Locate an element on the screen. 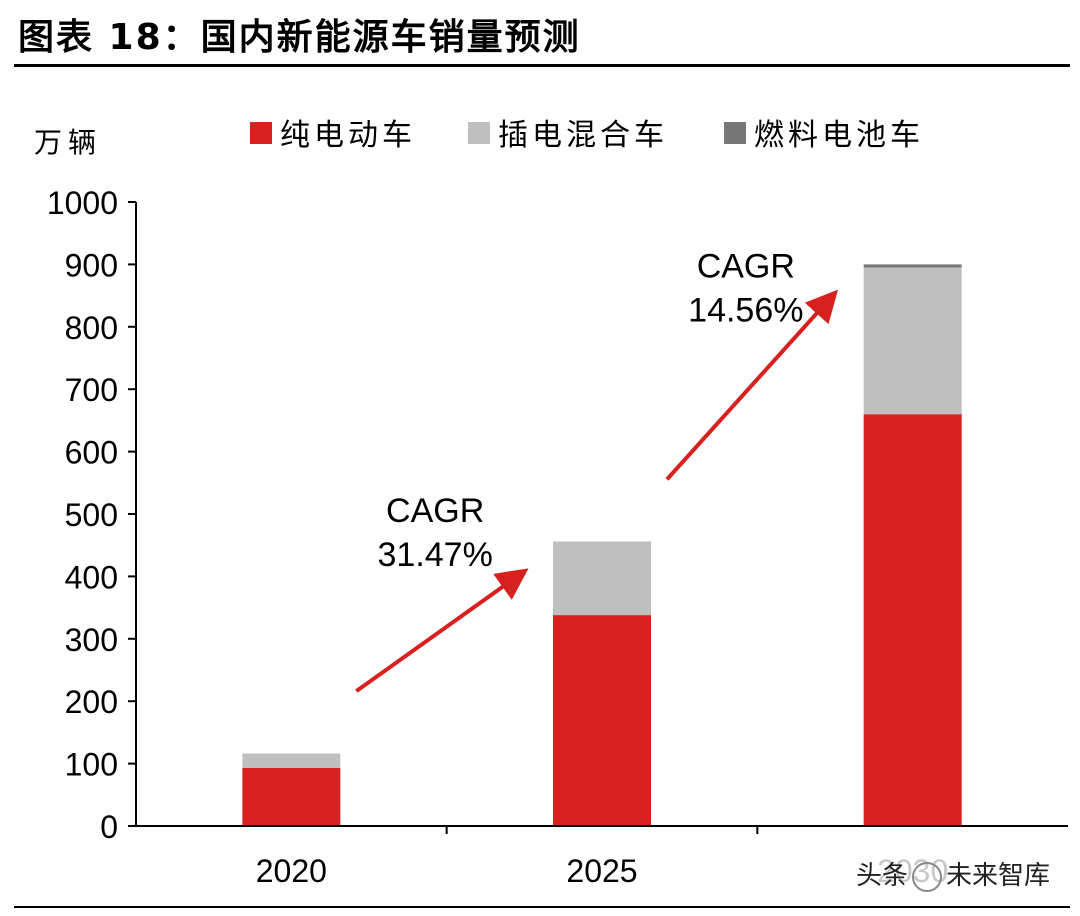  cagr-value: 31.47% is located at coordinates (435, 555).